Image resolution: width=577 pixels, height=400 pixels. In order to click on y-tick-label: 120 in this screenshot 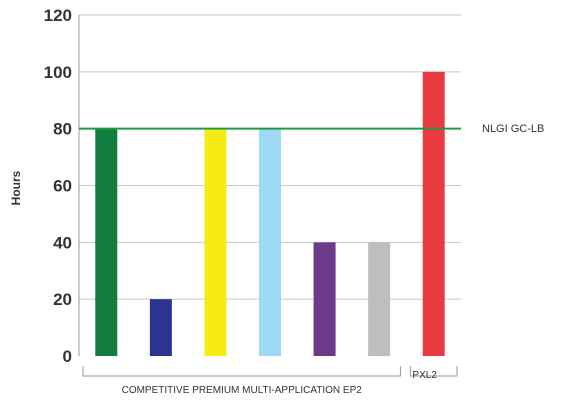, I will do `click(58, 15)`.